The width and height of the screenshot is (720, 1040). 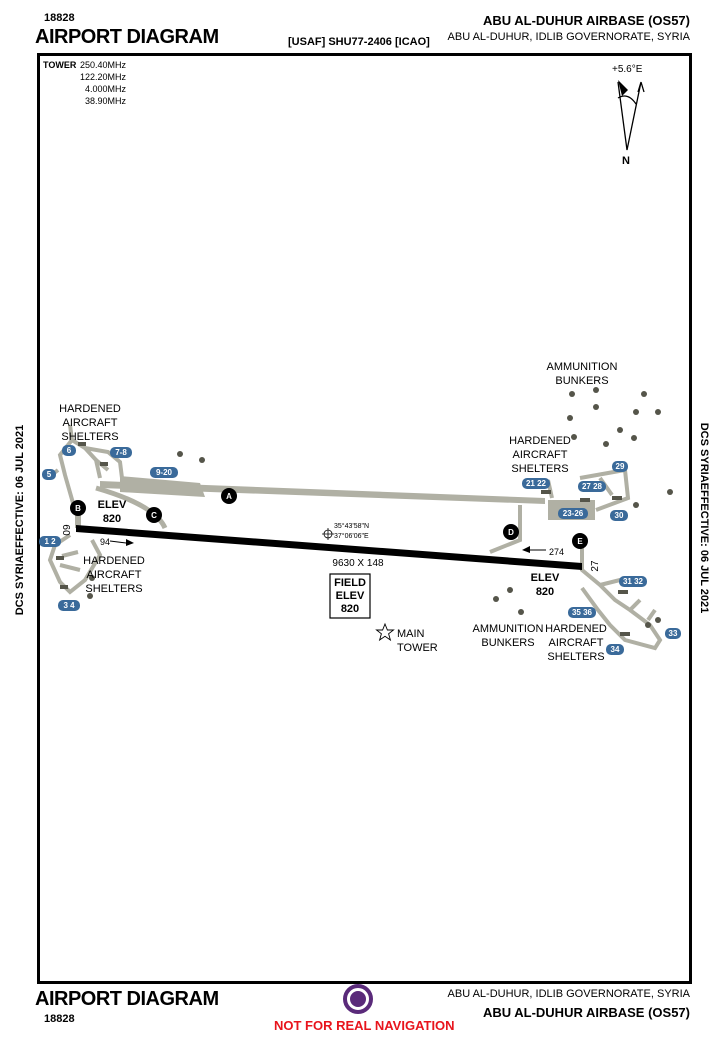 What do you see at coordinates (575, 657) in the screenshot?
I see `shelters-se-3: SHELTERS` at bounding box center [575, 657].